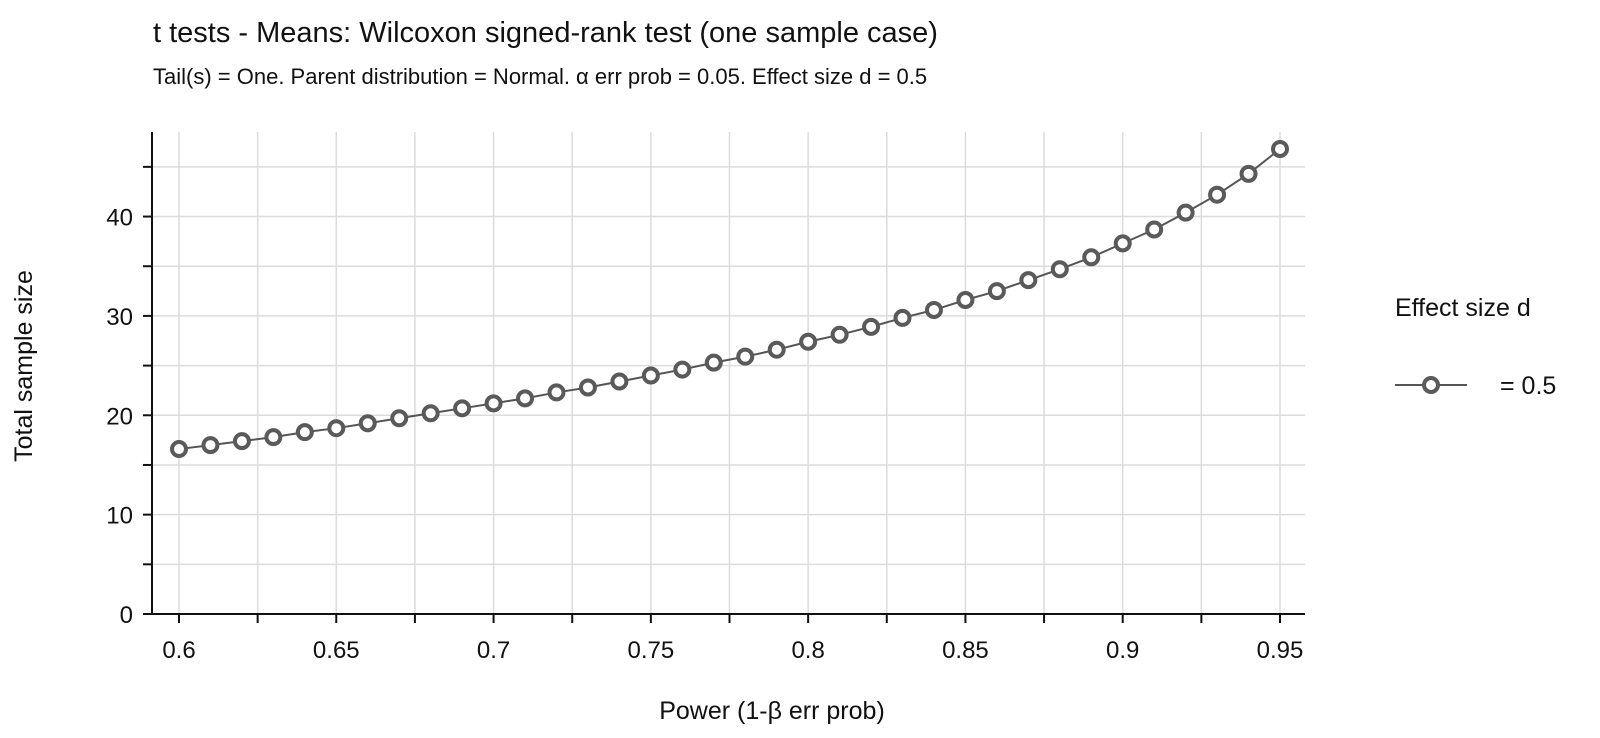  Describe the element at coordinates (965, 650) in the screenshot. I see `x-tick-label: 0.85` at that location.